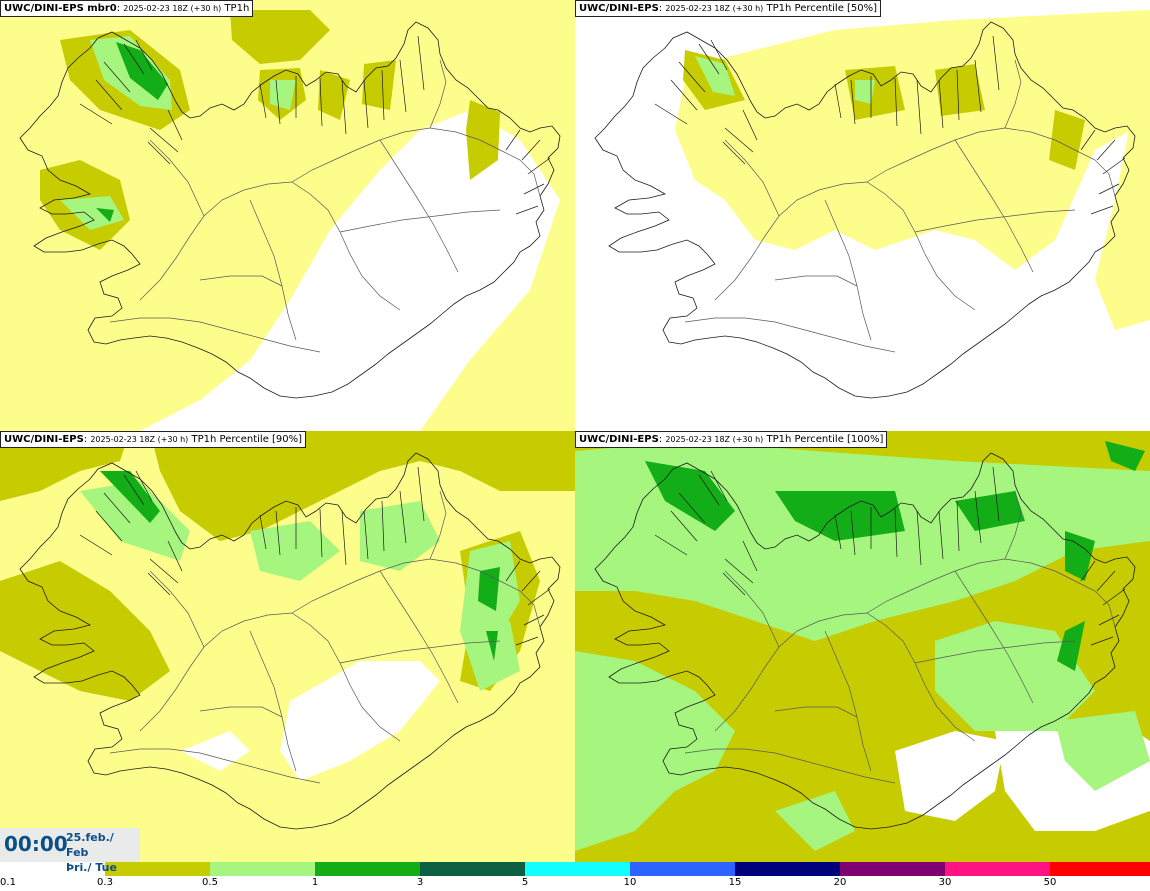 The height and width of the screenshot is (891, 1150). I want to click on scale-label: 0.3, so click(105, 882).